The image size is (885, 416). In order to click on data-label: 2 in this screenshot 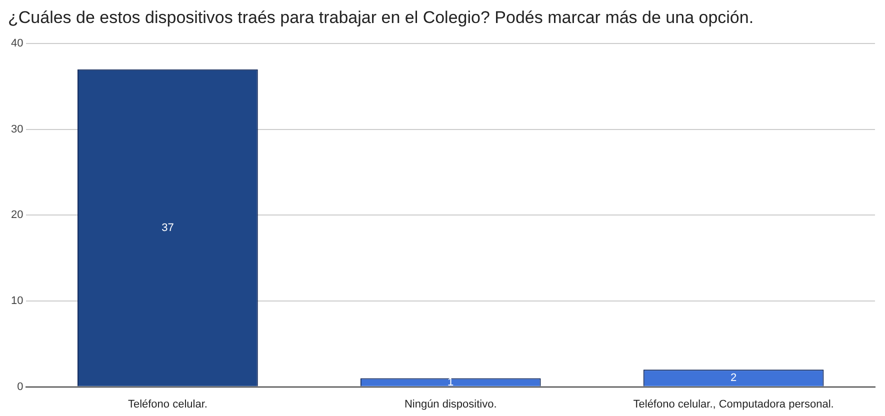, I will do `click(733, 378)`.